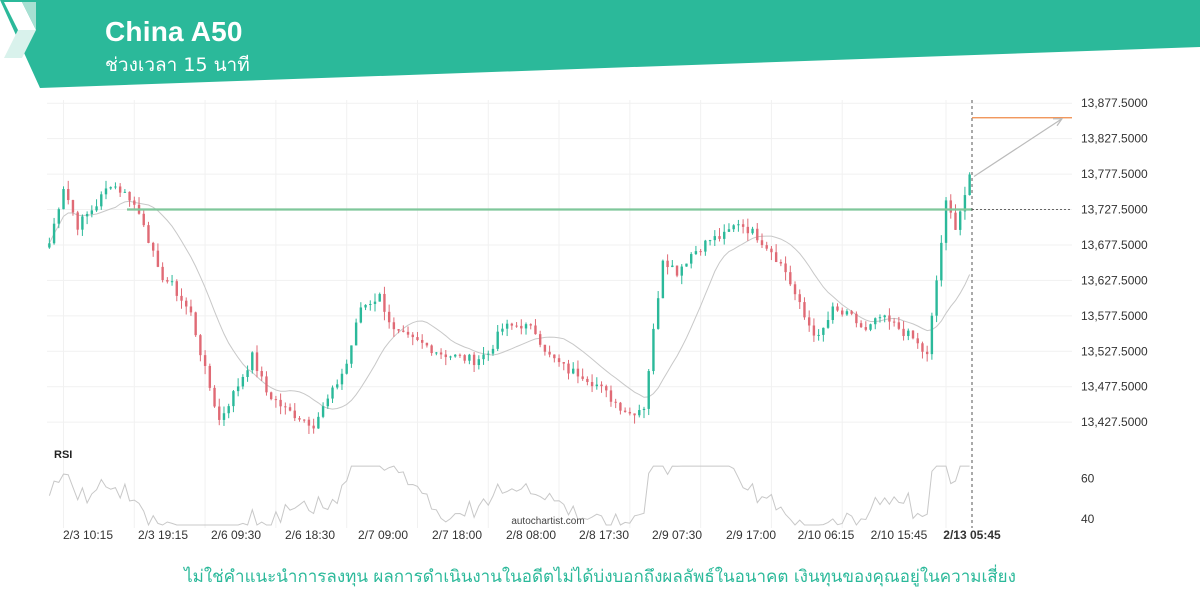  What do you see at coordinates (163, 535) in the screenshot?
I see `time-tick-label: 2/3 19:15` at bounding box center [163, 535].